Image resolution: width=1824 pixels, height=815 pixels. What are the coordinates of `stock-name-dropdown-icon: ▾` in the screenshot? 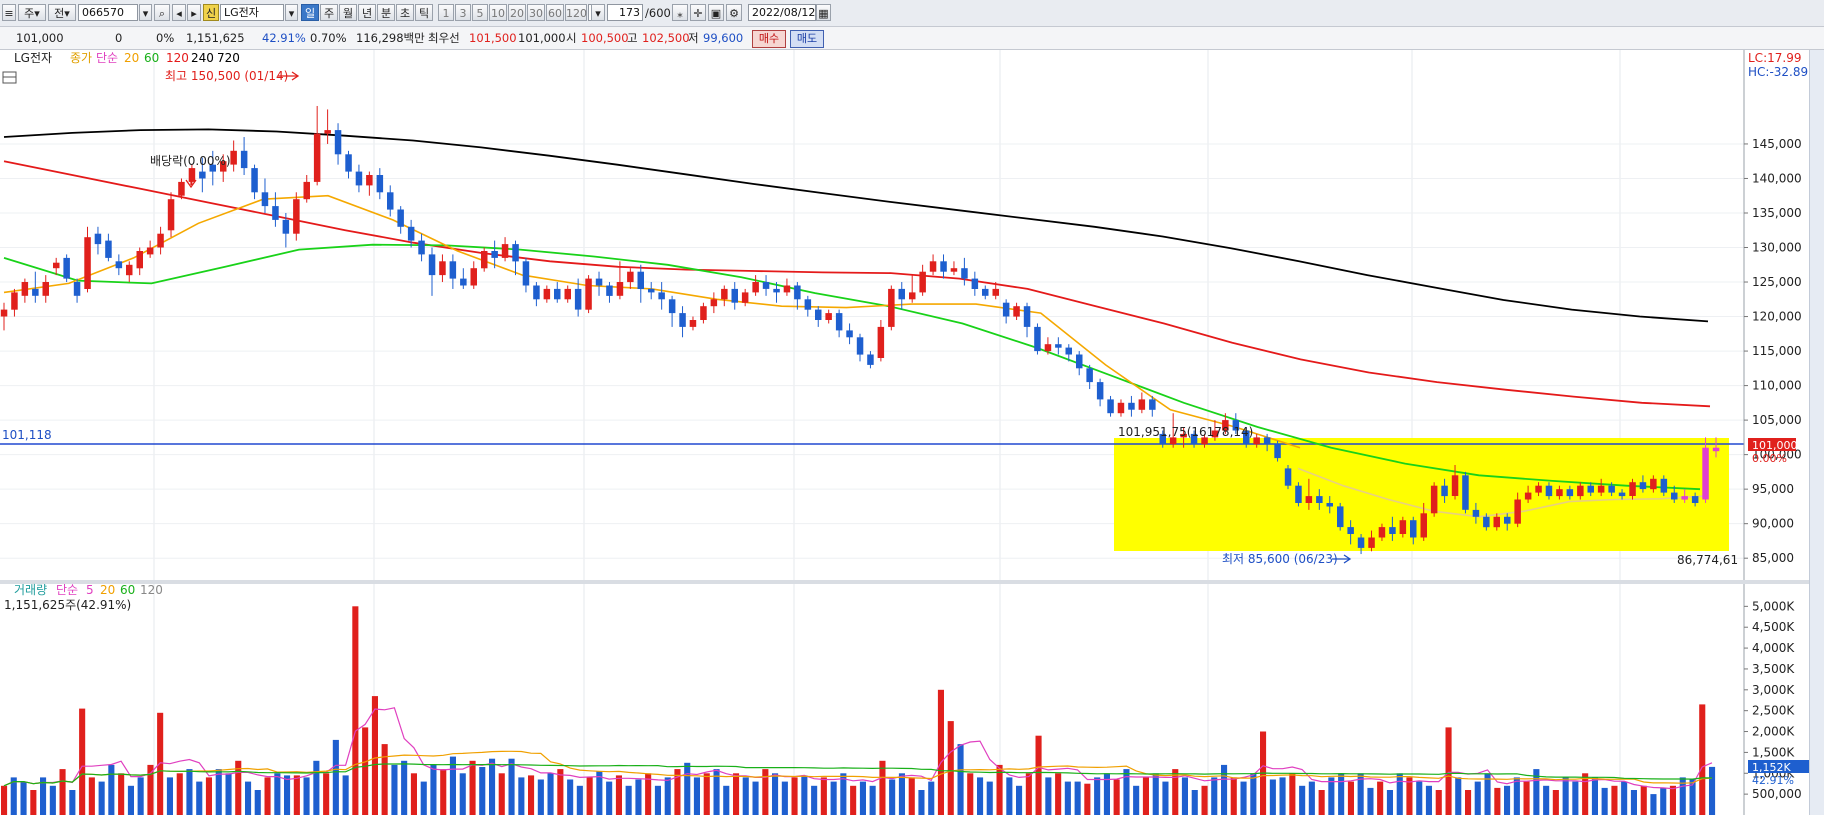 It's located at (291, 12).